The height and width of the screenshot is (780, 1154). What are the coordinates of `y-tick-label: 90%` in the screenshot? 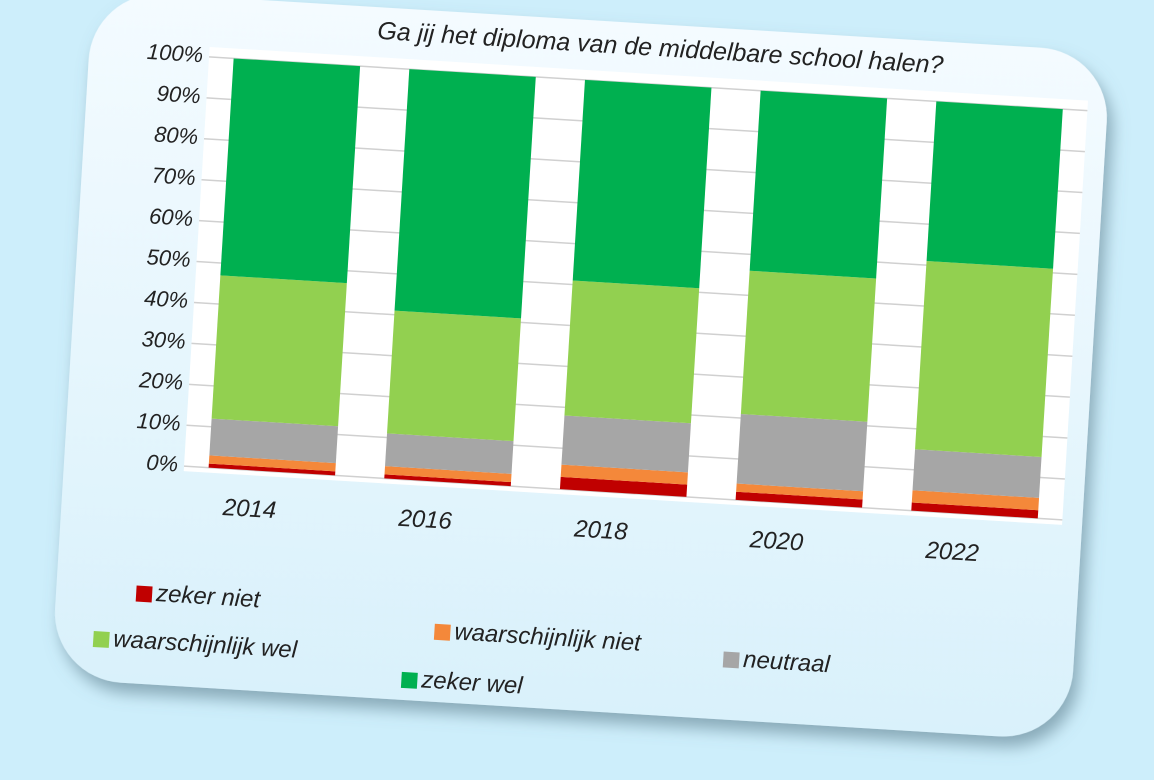 It's located at (178, 95).